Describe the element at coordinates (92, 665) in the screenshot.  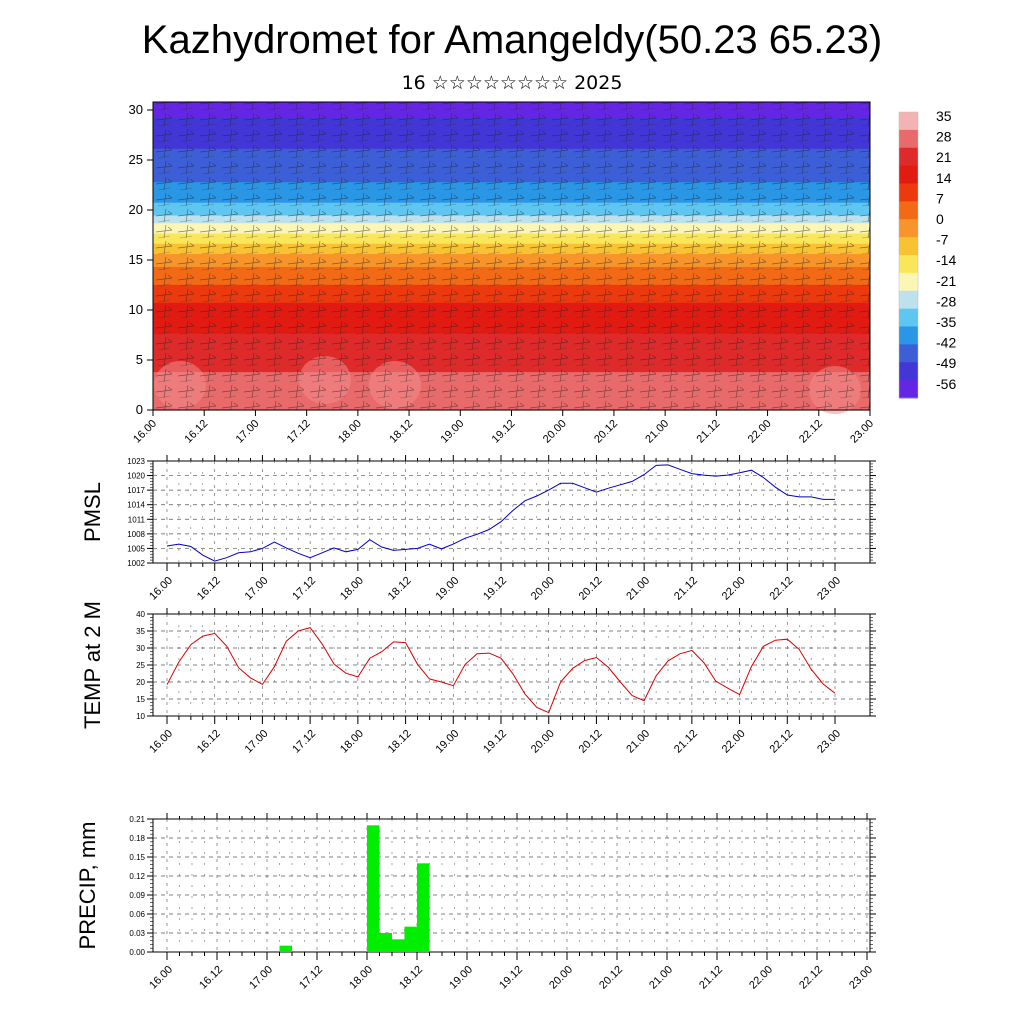
I see `y-axis-title: TEMP at 2 M` at that location.